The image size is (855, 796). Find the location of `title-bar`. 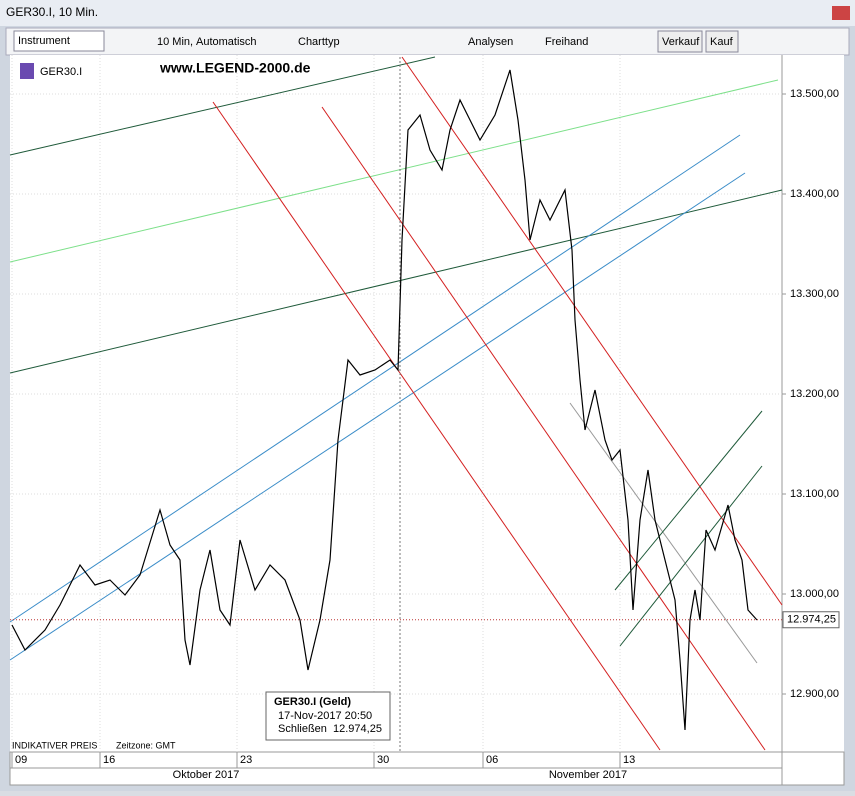

title-bar is located at coordinates (427, 13).